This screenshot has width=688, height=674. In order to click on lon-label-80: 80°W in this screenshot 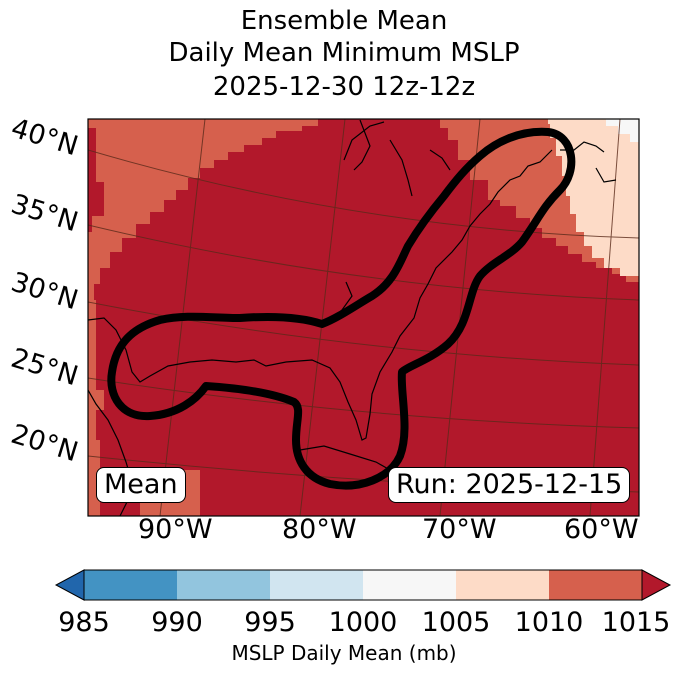, I will do `click(319, 529)`.